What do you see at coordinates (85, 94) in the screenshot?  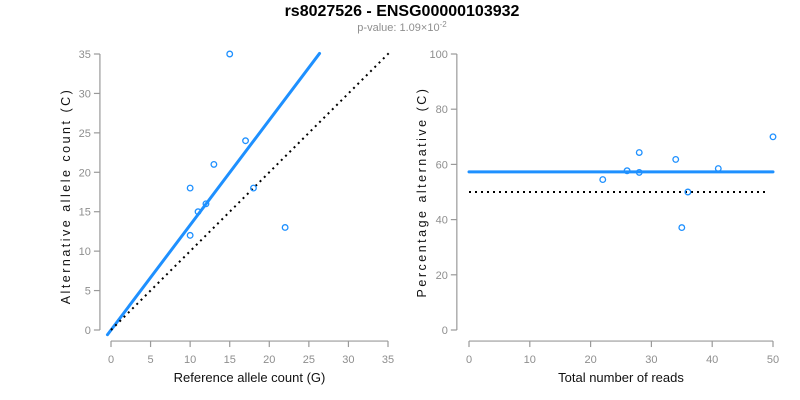 I see `y-tick-label: 30` at bounding box center [85, 94].